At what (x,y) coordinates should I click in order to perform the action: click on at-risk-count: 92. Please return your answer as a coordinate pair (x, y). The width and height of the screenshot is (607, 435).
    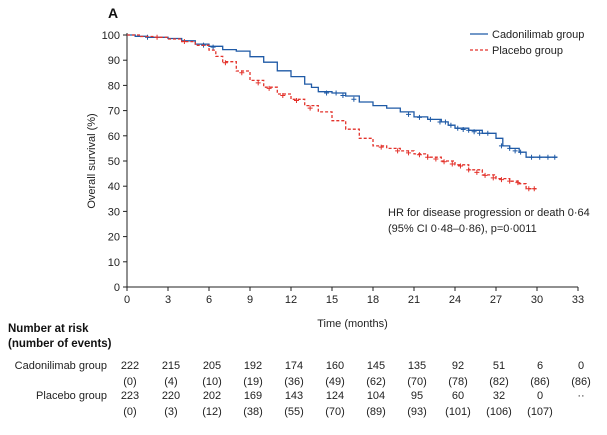
    Looking at the image, I should click on (458, 366).